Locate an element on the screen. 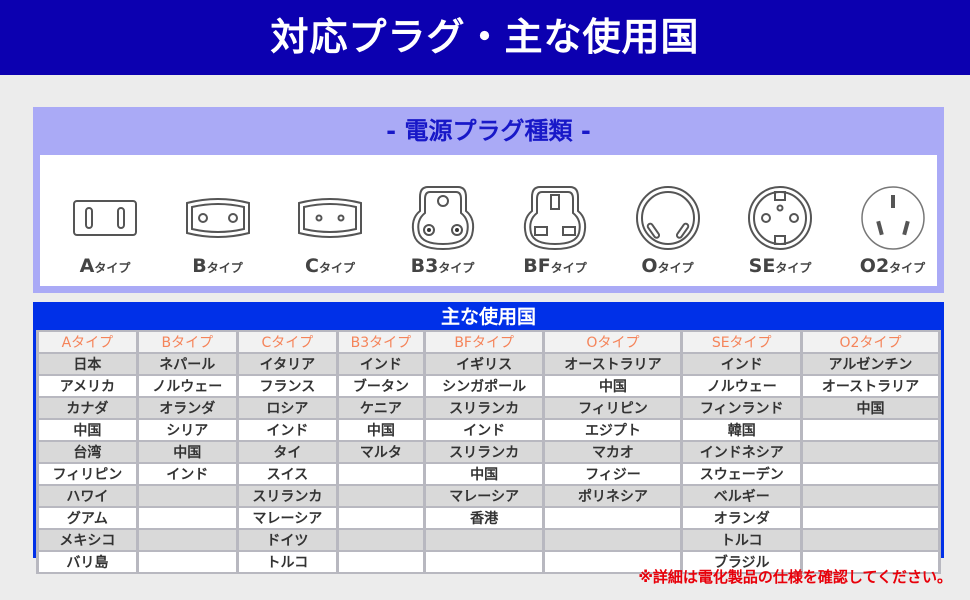 This screenshot has width=970, height=600. table-row: カナダ オランダ ロシア ケニア スリランカ フィリピン フィンランド 中国 is located at coordinates (488, 408).